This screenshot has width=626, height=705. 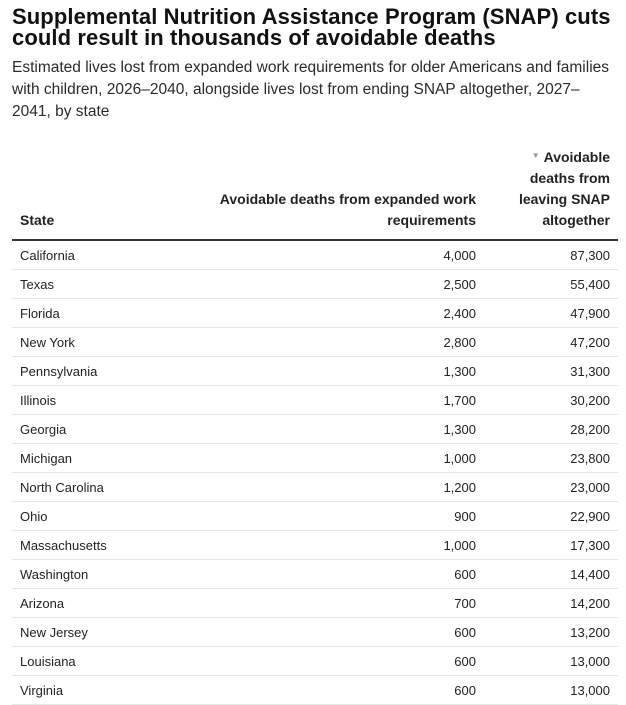 I want to click on cell-state: New York, so click(x=110, y=342).